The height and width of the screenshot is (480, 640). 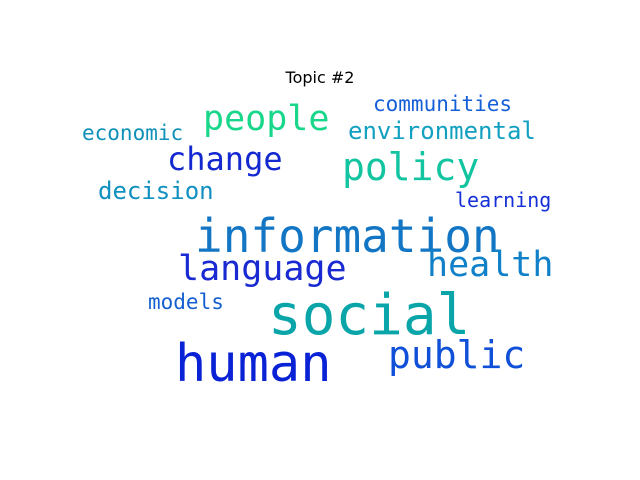 What do you see at coordinates (156, 191) in the screenshot?
I see `word-decision: decision` at bounding box center [156, 191].